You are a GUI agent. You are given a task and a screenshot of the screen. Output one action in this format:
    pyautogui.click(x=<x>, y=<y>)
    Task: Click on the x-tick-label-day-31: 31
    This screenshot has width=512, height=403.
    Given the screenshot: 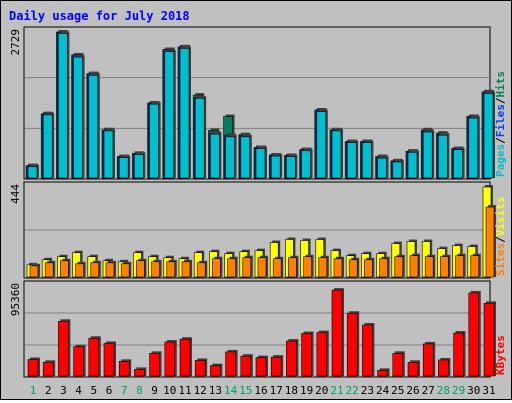 What is the action you would take?
    pyautogui.click(x=488, y=390)
    